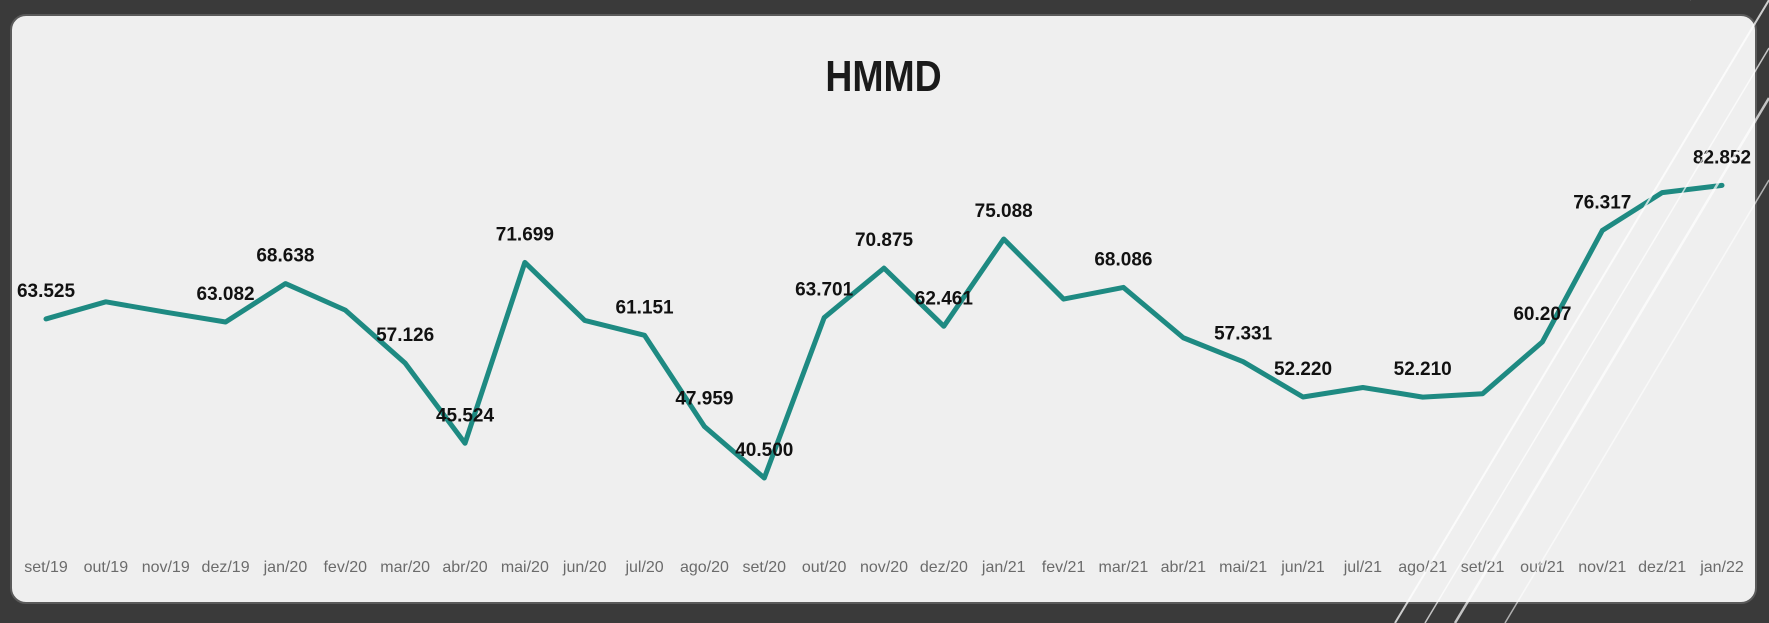  I want to click on data-label: 76.317, so click(1602, 203).